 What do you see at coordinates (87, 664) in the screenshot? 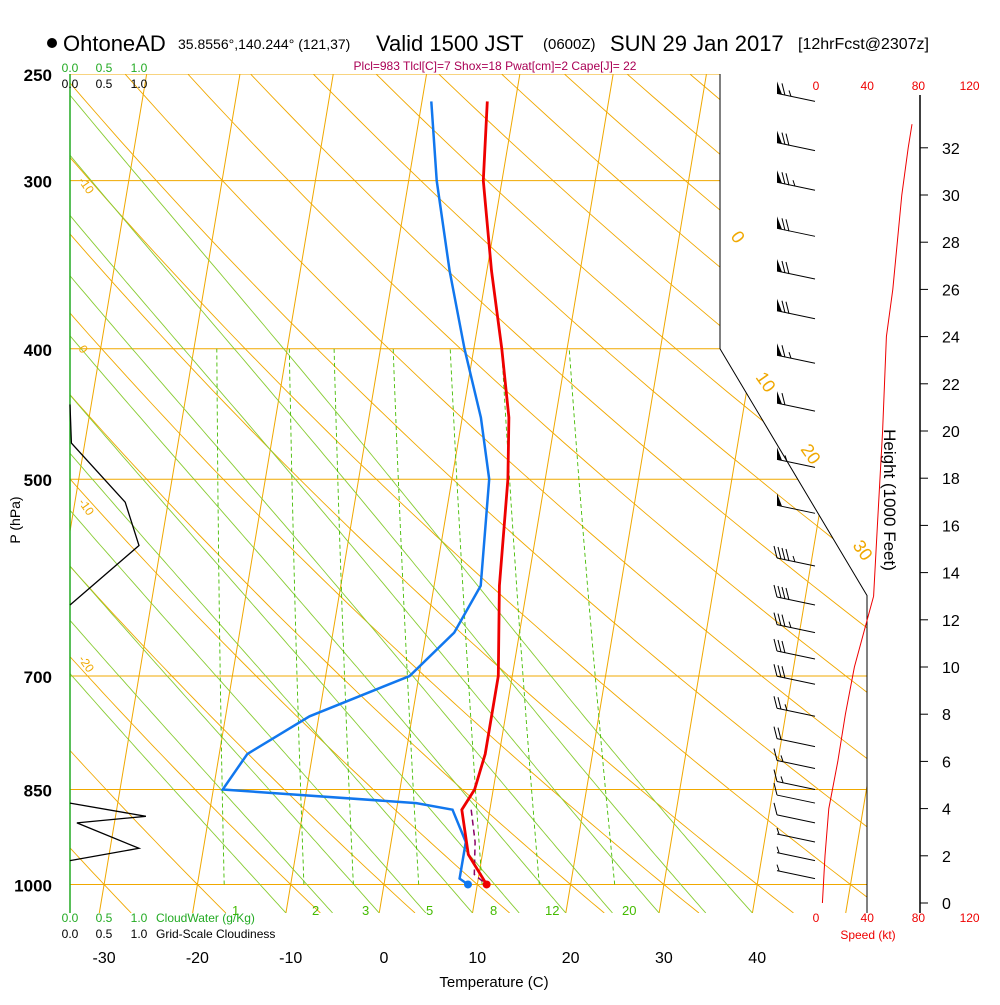
I see `isotherm-label: -20` at bounding box center [87, 664].